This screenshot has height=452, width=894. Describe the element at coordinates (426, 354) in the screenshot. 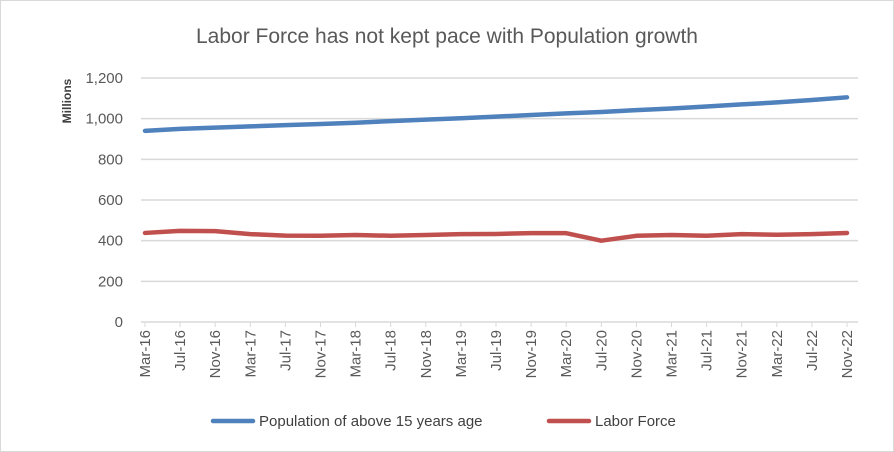

I see `x-tick-label: Nov-18` at that location.